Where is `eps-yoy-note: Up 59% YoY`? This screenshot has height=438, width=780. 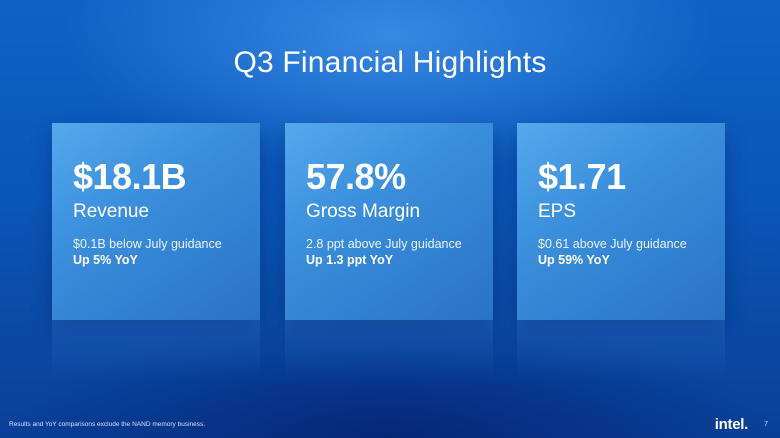
eps-yoy-note: Up 59% YoY is located at coordinates (574, 260).